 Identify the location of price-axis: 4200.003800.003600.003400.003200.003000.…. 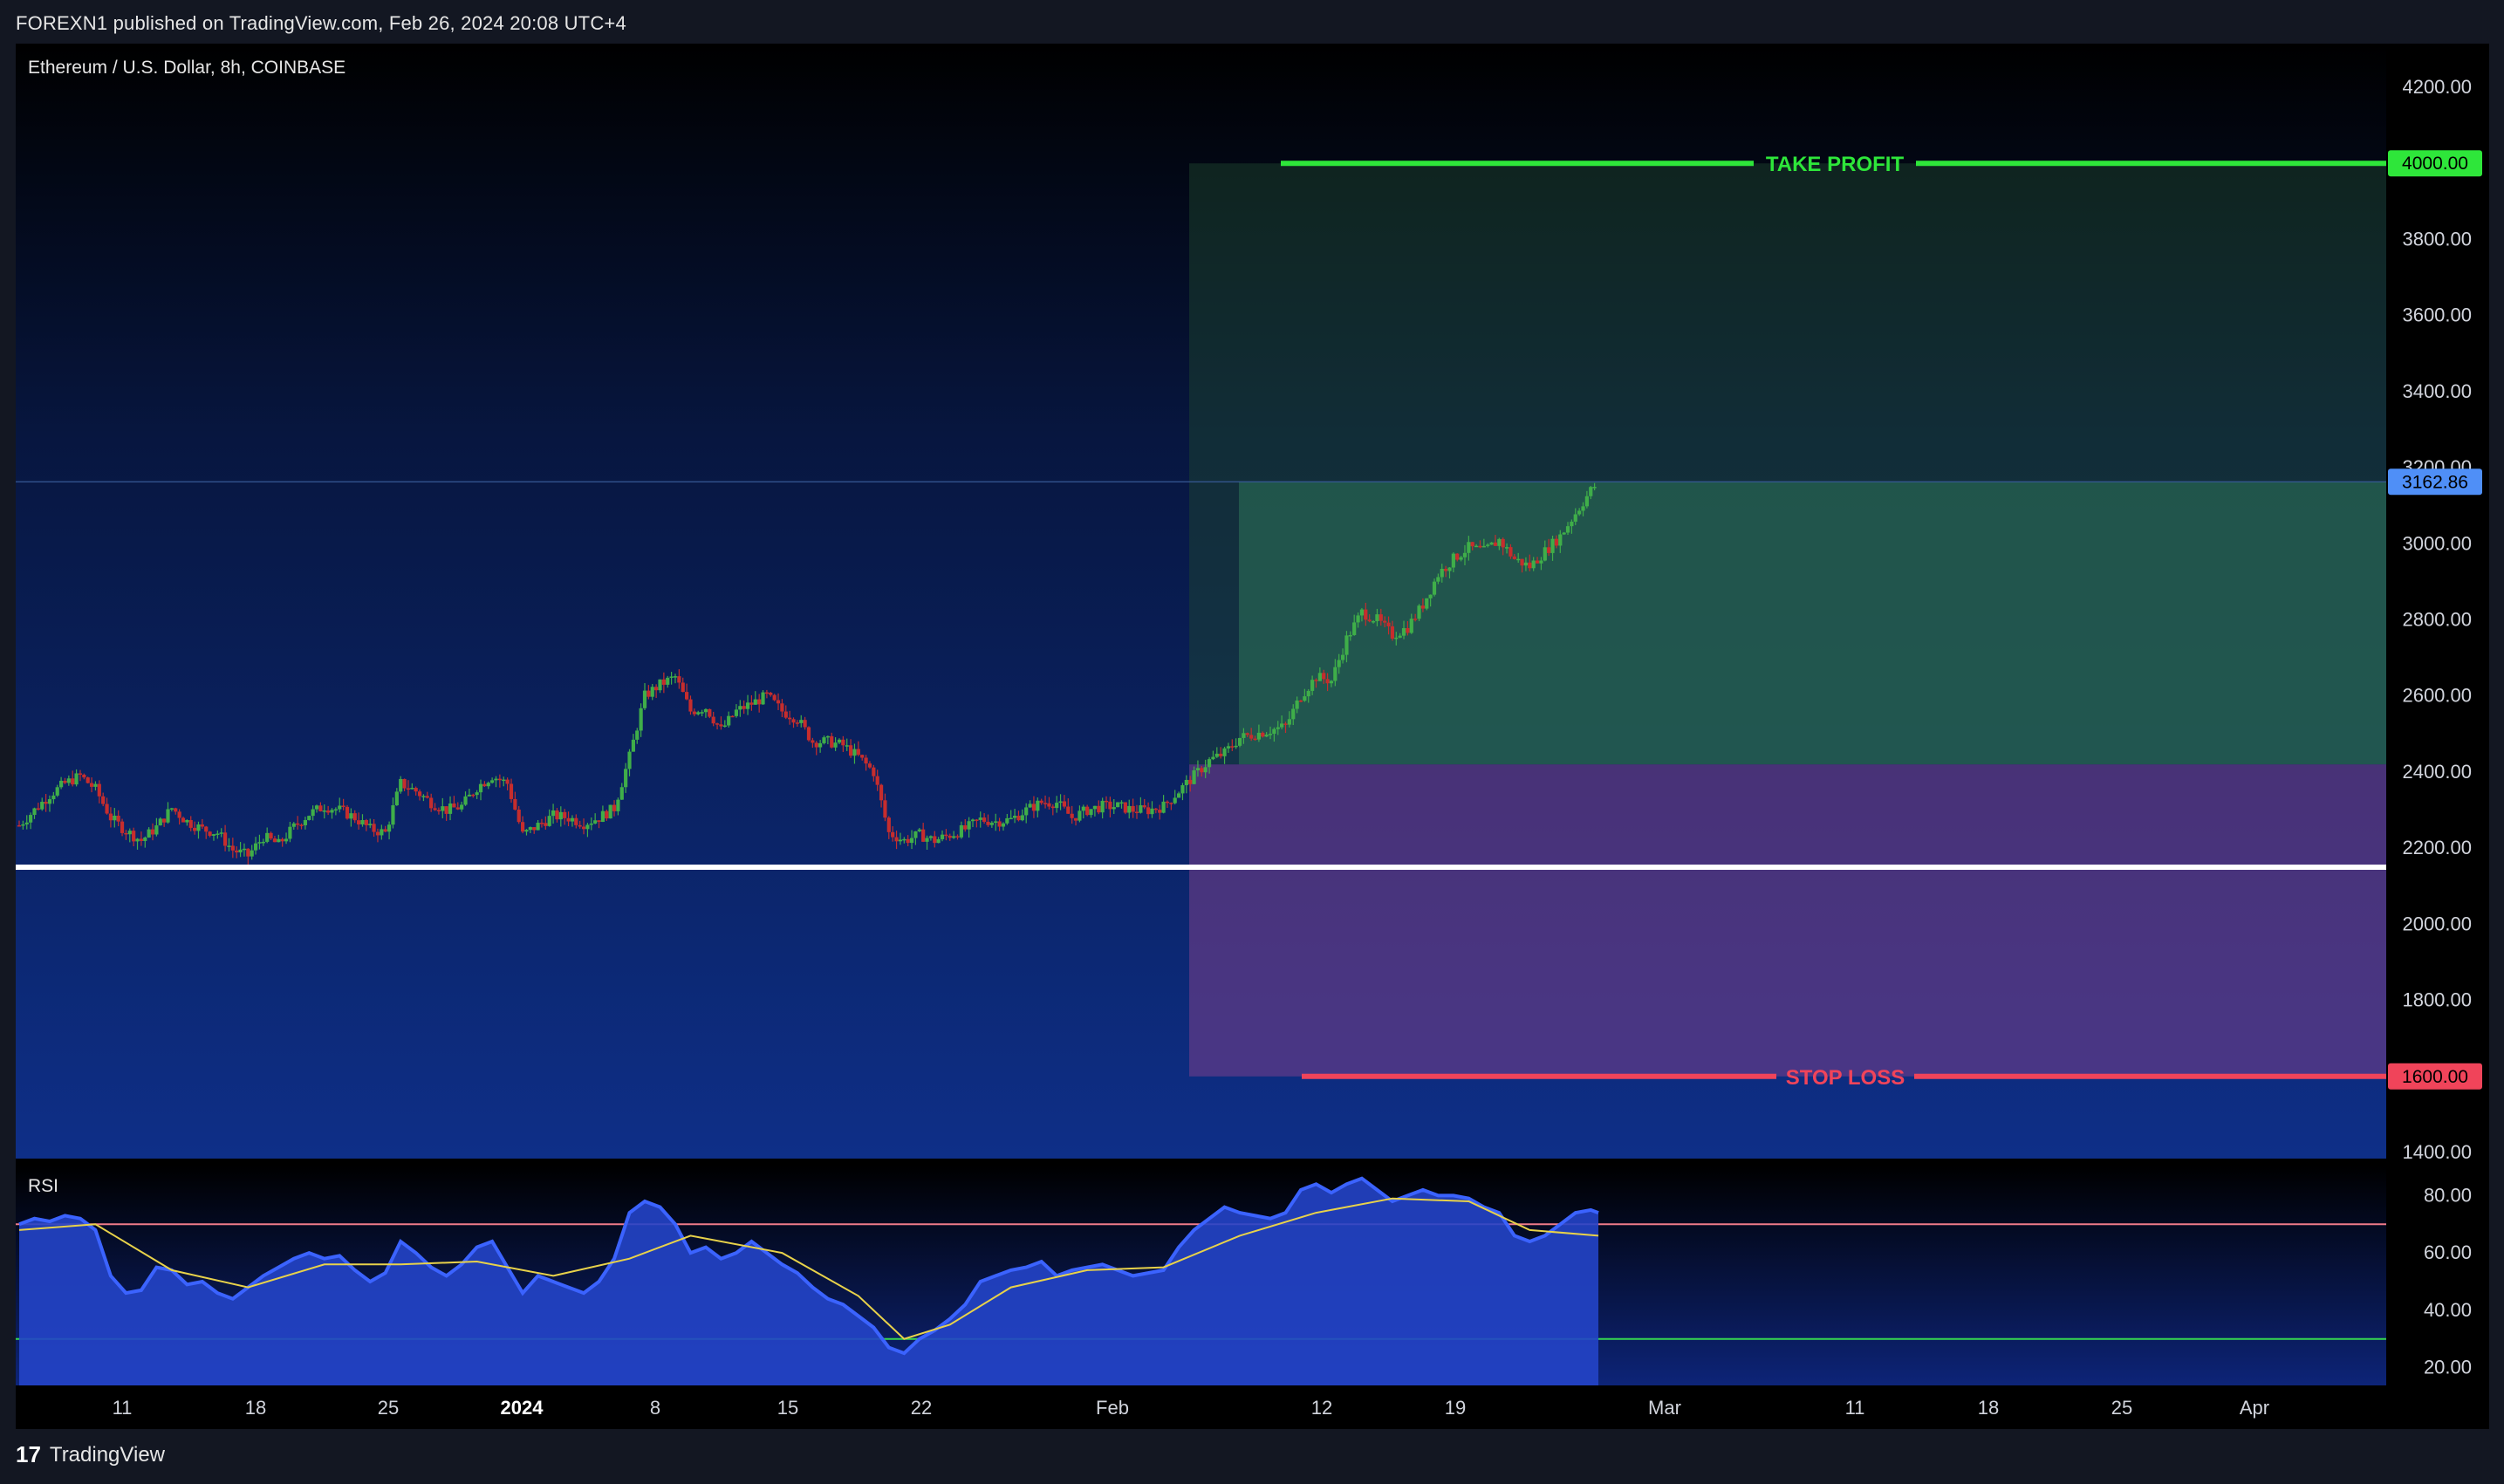
(2437, 619).